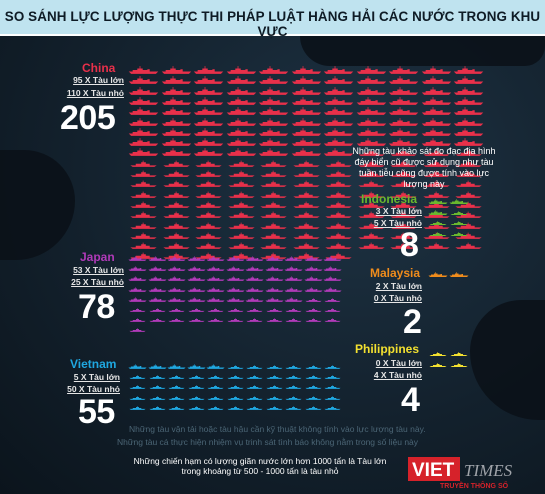  What do you see at coordinates (88, 118) in the screenshot?
I see `china-total: 205` at bounding box center [88, 118].